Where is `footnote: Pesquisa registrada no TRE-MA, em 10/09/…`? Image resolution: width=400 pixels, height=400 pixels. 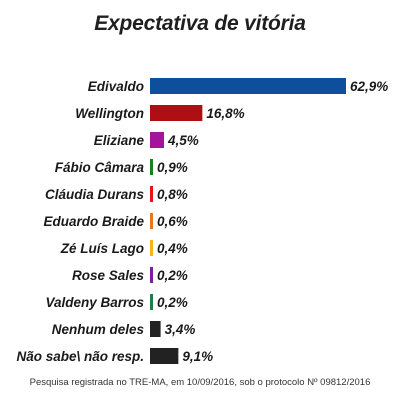
footnote: Pesquisa registrada no TRE-MA, em 10/09/… is located at coordinates (200, 382).